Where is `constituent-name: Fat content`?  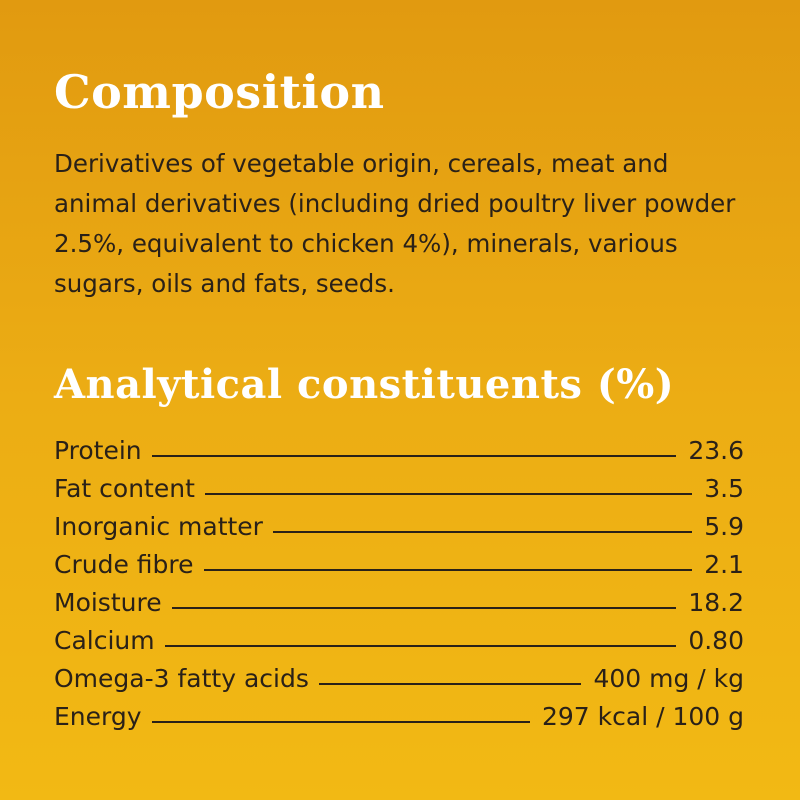 constituent-name: Fat content is located at coordinates (124, 488).